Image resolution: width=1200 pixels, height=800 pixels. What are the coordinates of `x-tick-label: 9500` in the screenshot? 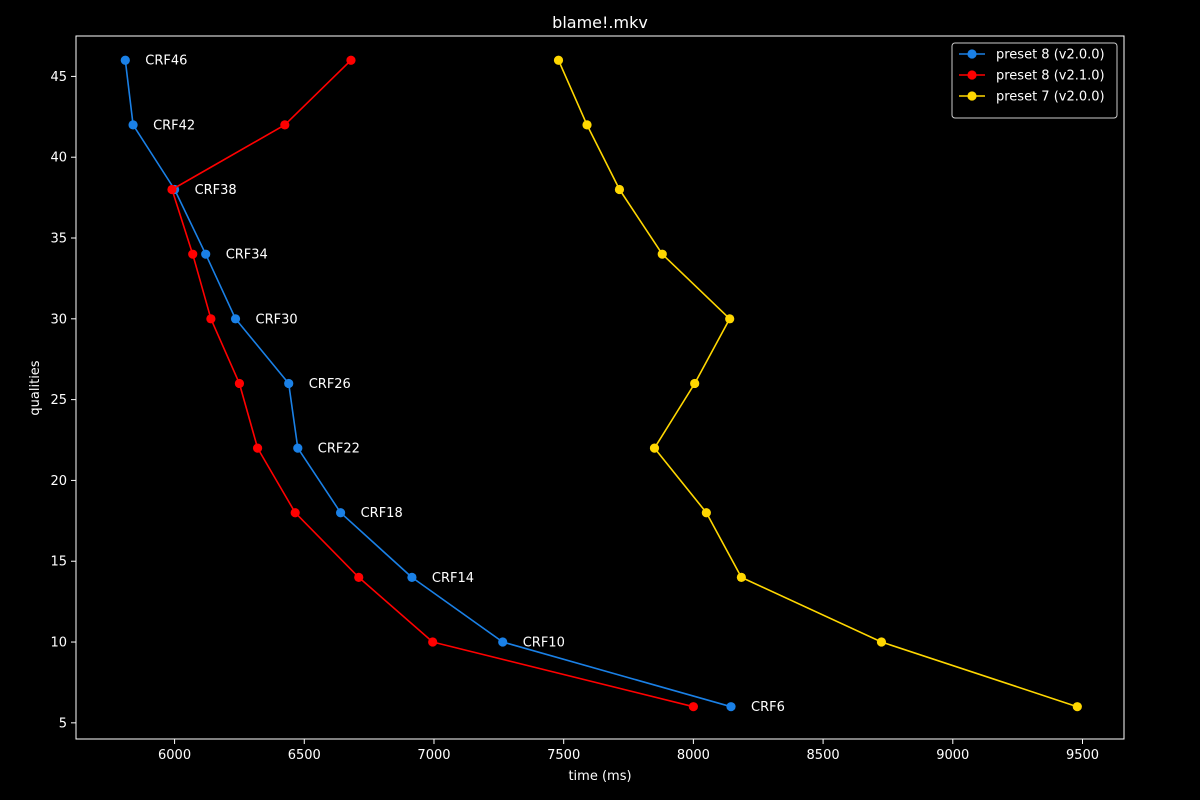 It's located at (1082, 755).